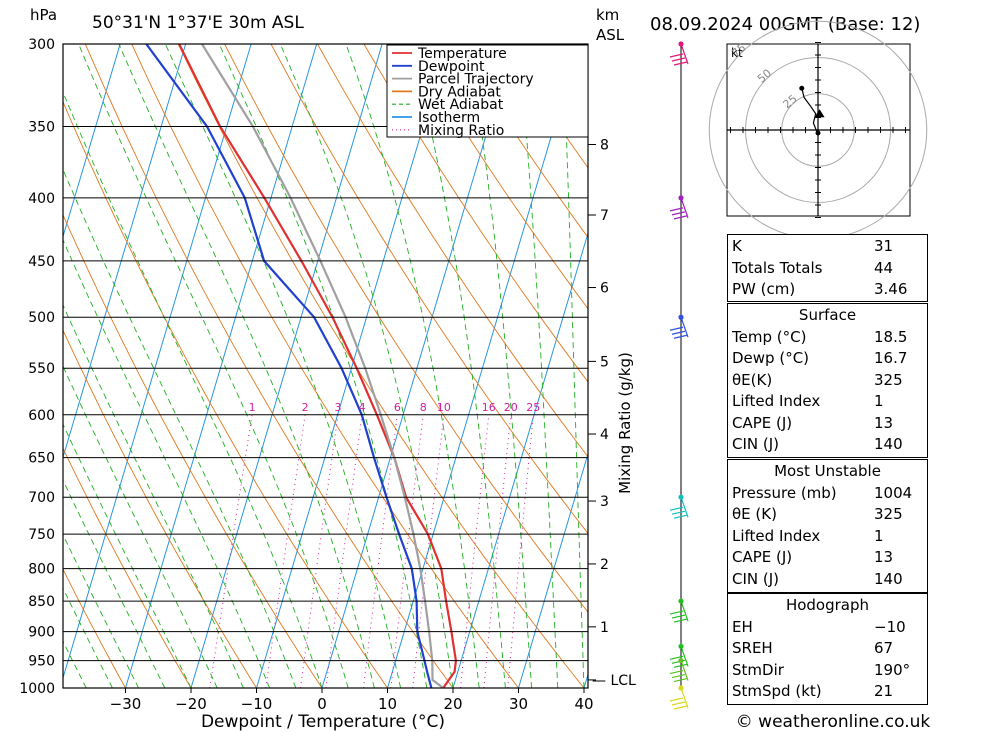 The height and width of the screenshot is (733, 1000). What do you see at coordinates (126, 704) in the screenshot?
I see `temp-tick-label: −30` at bounding box center [126, 704].